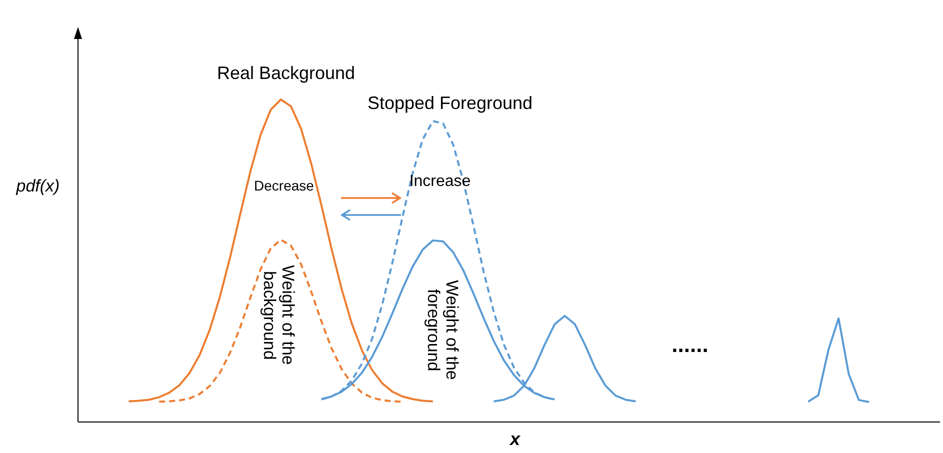  I want to click on text: Weight of the background, so click(278, 315).